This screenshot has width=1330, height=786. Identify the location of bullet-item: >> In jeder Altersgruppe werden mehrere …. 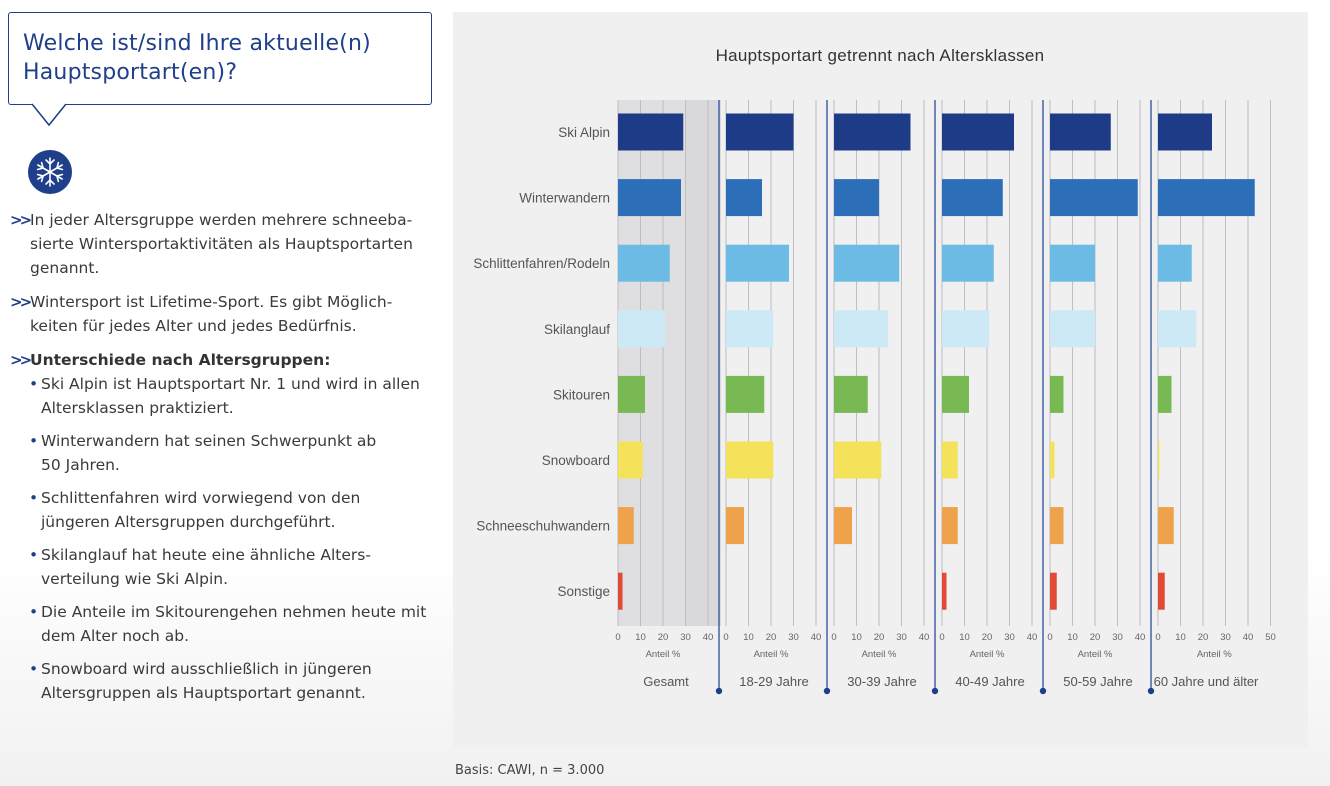
(225, 244).